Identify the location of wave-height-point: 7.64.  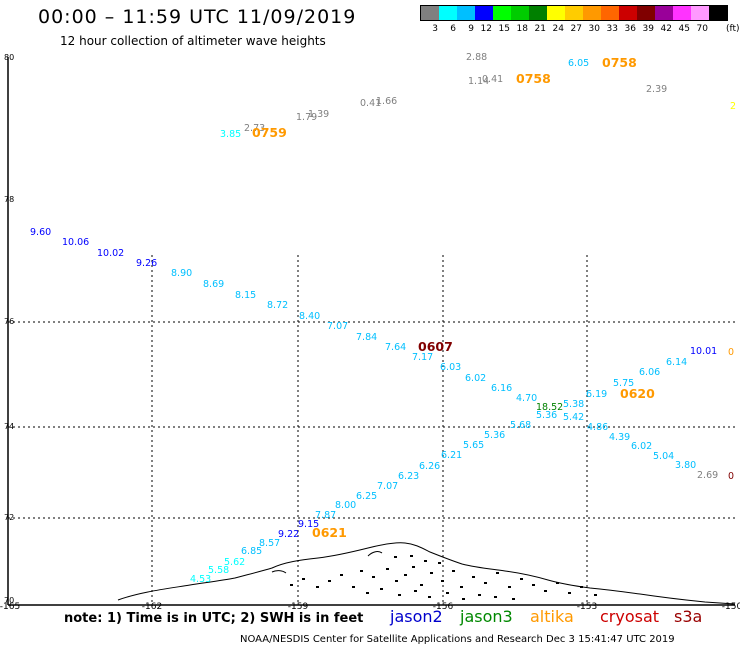
(395, 347).